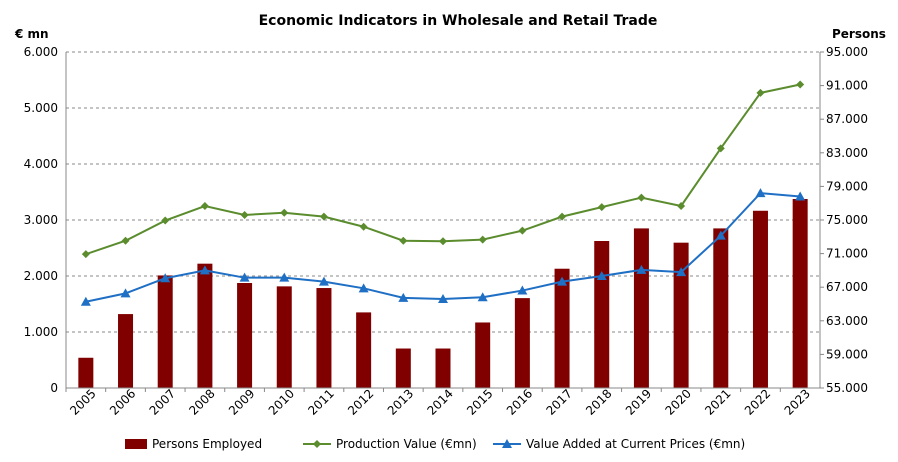 This screenshot has width=898, height=462. What do you see at coordinates (847, 388) in the screenshot?
I see `right-tick-label: 55.000` at bounding box center [847, 388].